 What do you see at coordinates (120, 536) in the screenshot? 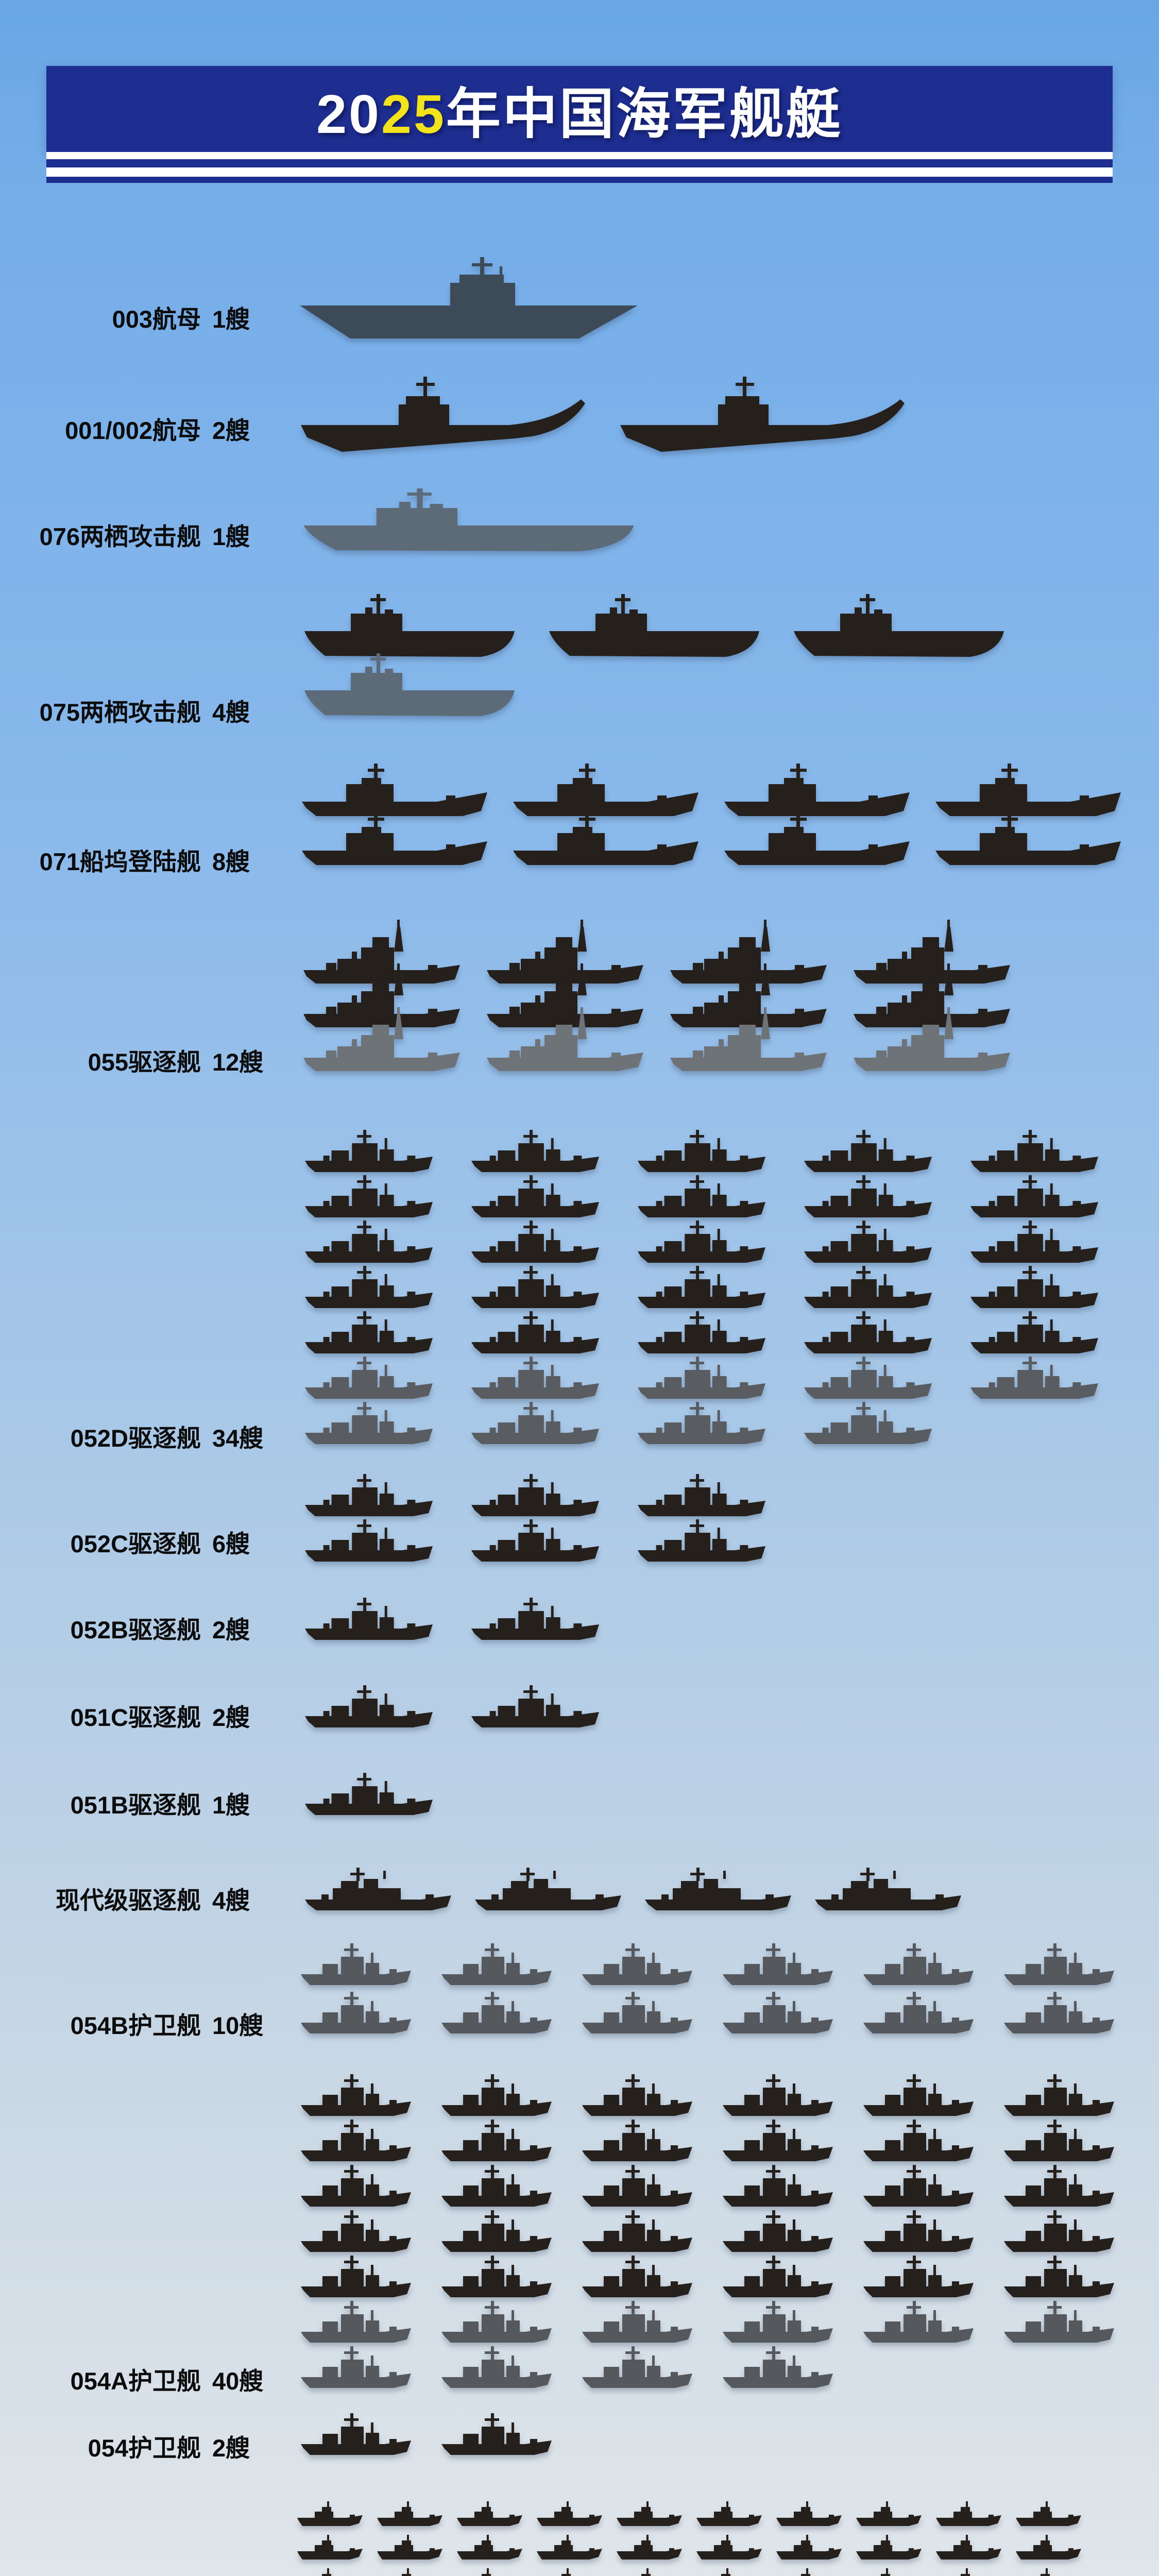
I see `class-name: 076两栖攻击舰` at bounding box center [120, 536].